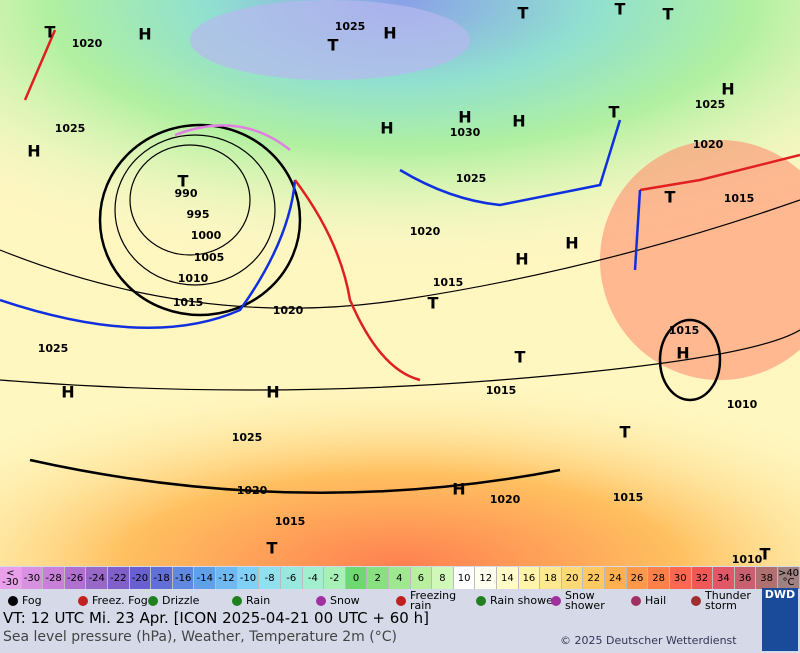 The height and width of the screenshot is (653, 800). I want to click on scale-cell: -16, so click(183, 578).